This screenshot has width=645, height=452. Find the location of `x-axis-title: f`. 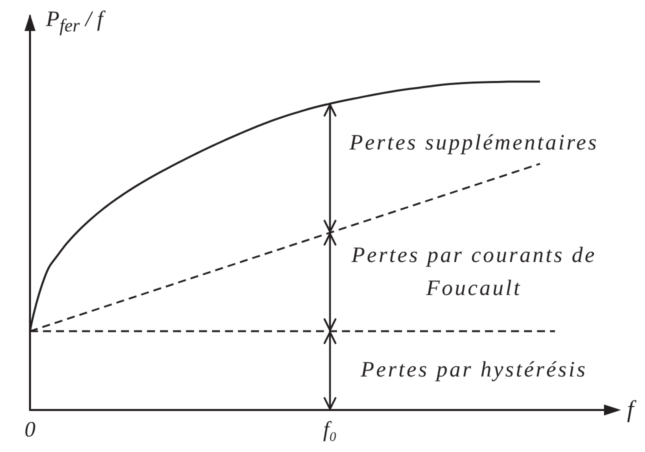

x-axis-title: f is located at coordinates (632, 410).